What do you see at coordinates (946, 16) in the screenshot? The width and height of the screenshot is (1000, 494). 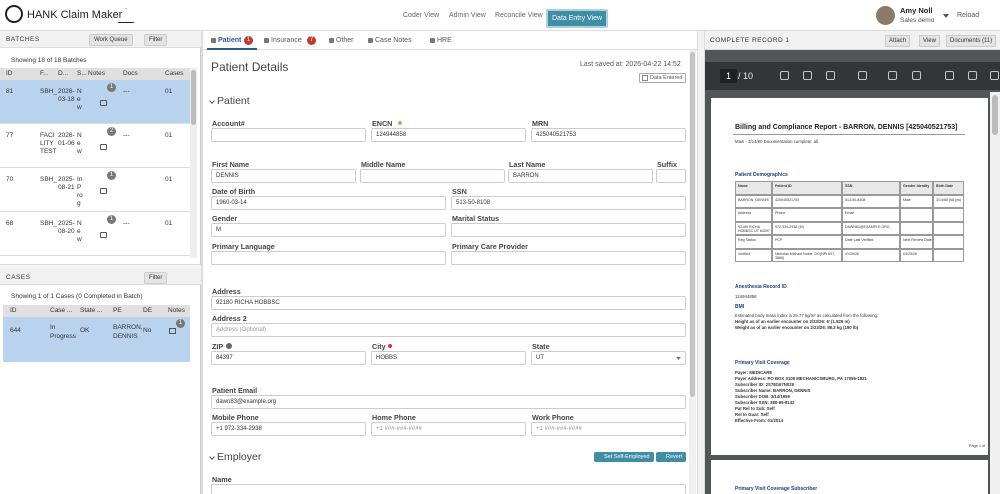 I see `caret` at bounding box center [946, 16].